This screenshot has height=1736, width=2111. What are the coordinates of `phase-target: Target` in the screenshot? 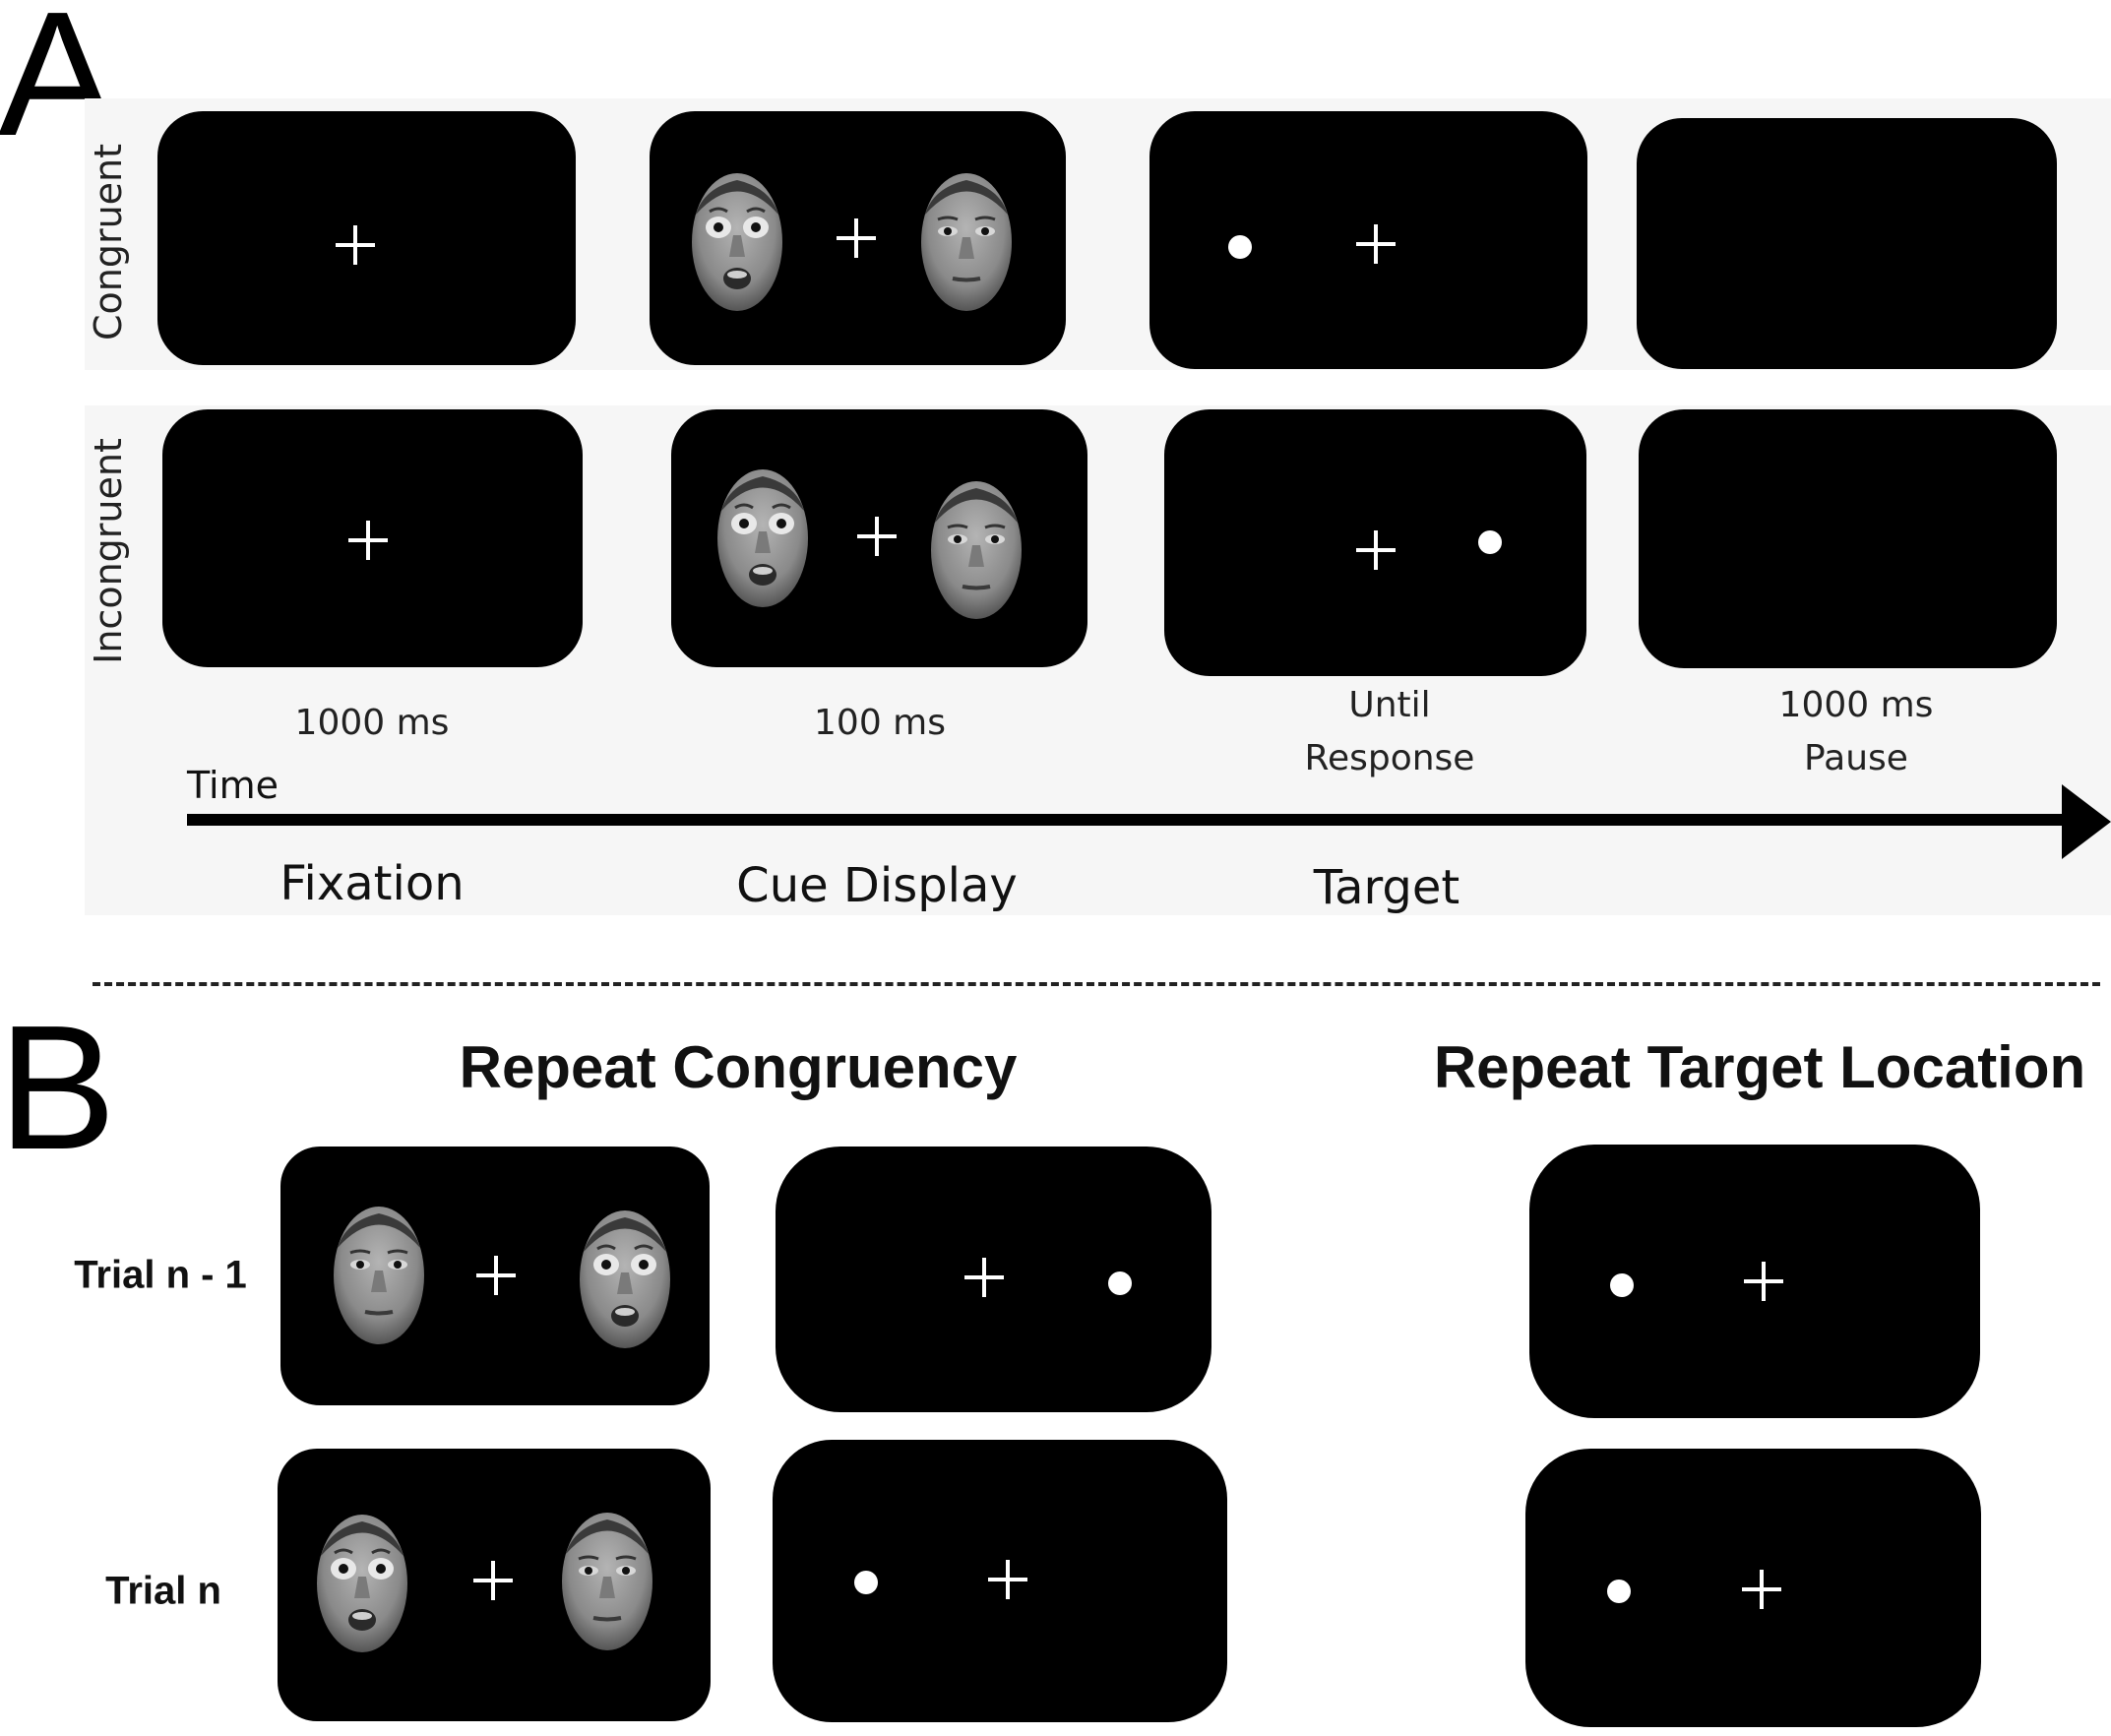 It's located at (1387, 887).